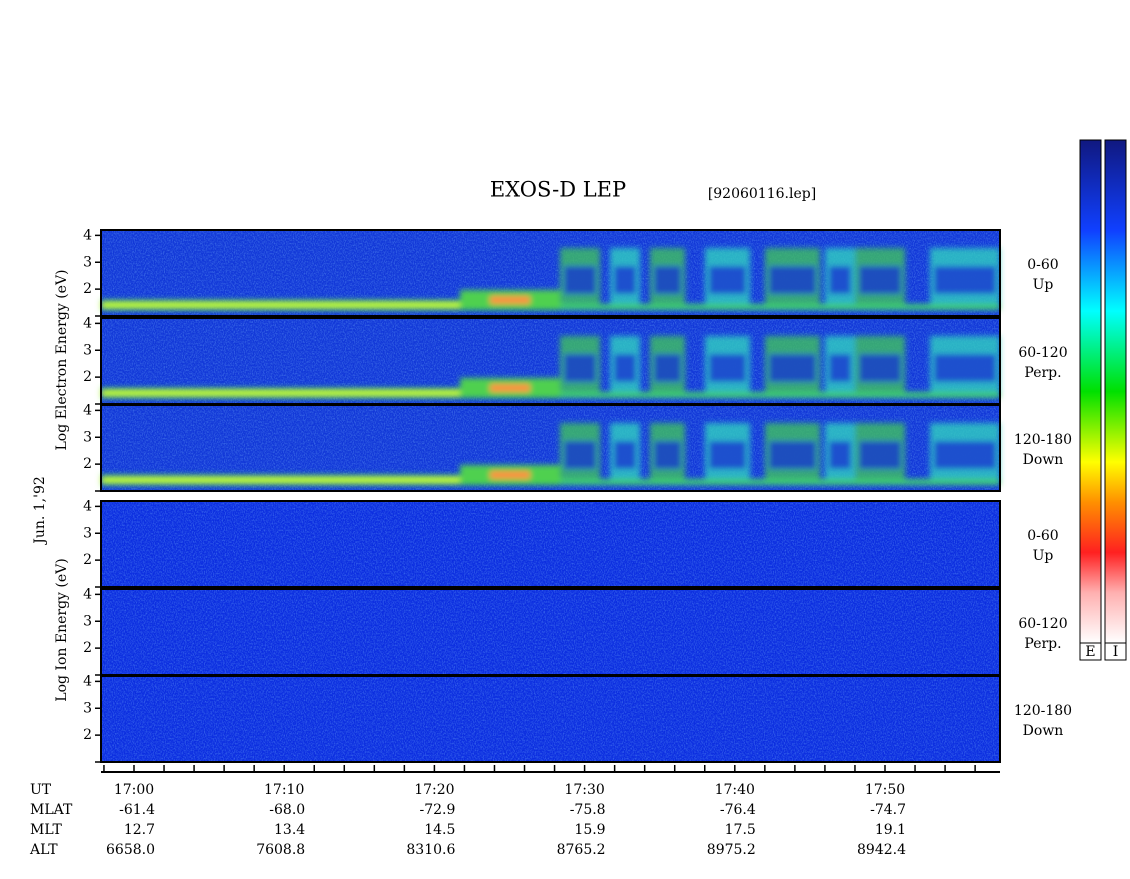 Image resolution: width=1130 pixels, height=879 pixels. Describe the element at coordinates (740, 830) in the screenshot. I see `row-value: 17.5` at that location.